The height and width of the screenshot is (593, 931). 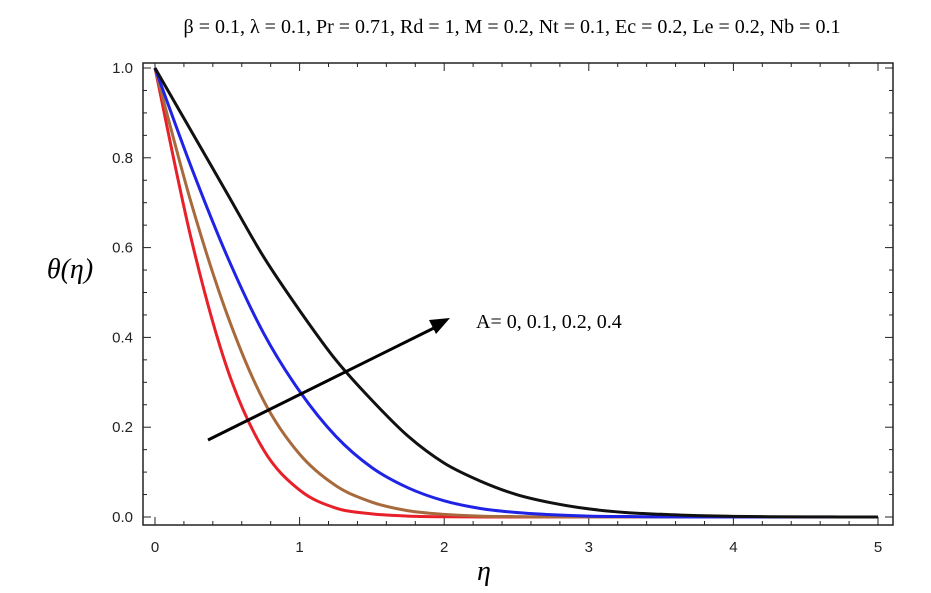 I want to click on y-tick-label: 0.2, so click(x=122, y=427).